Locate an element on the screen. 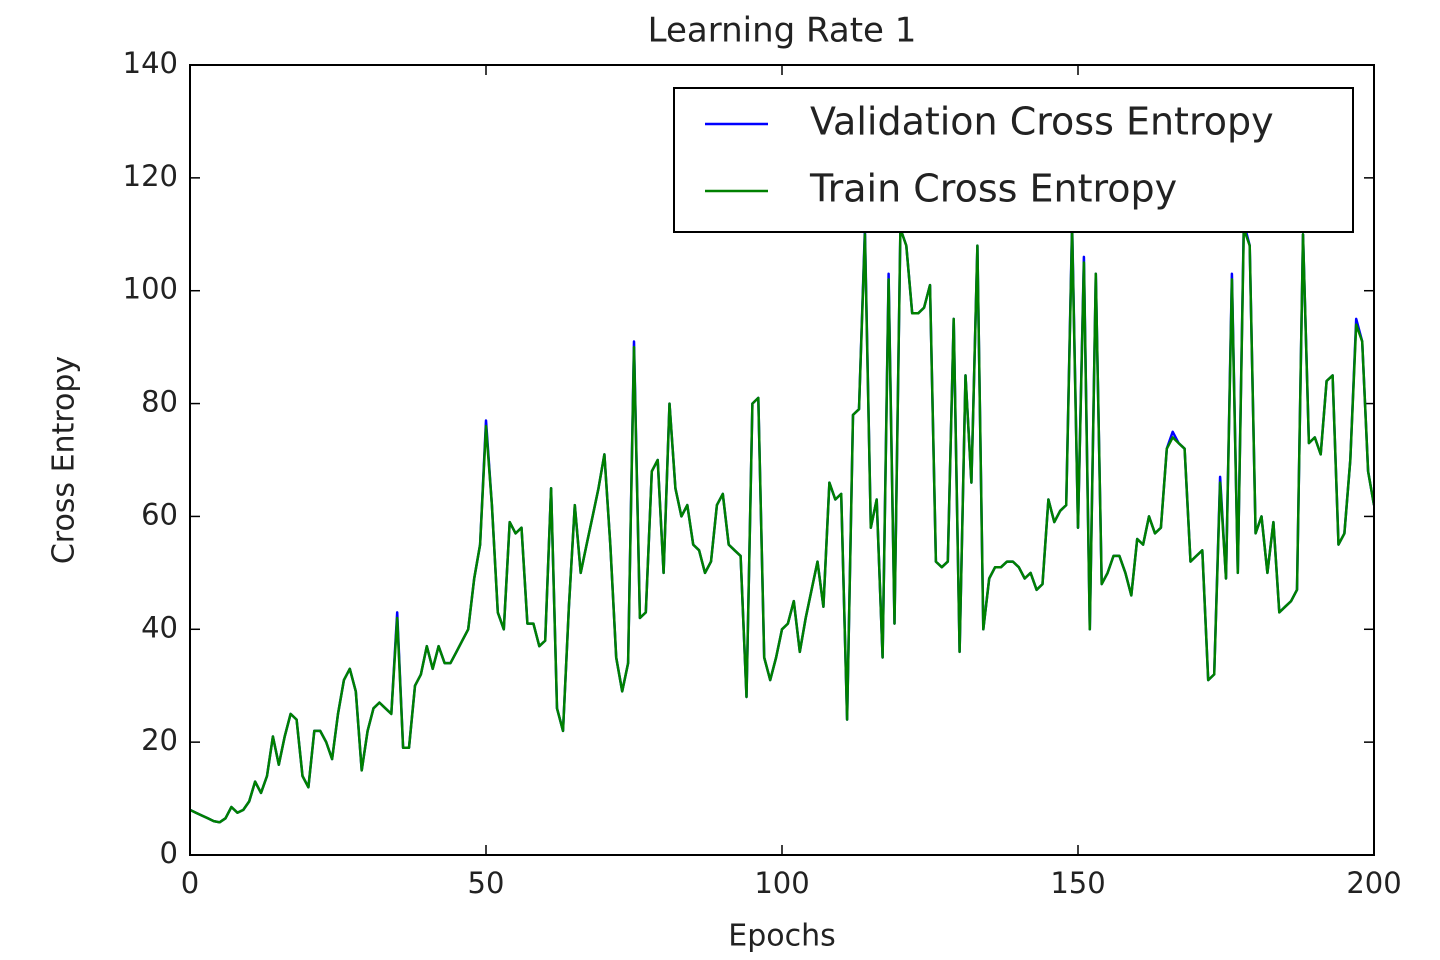 The height and width of the screenshot is (960, 1440). y-tick-label: 20 is located at coordinates (159, 740).